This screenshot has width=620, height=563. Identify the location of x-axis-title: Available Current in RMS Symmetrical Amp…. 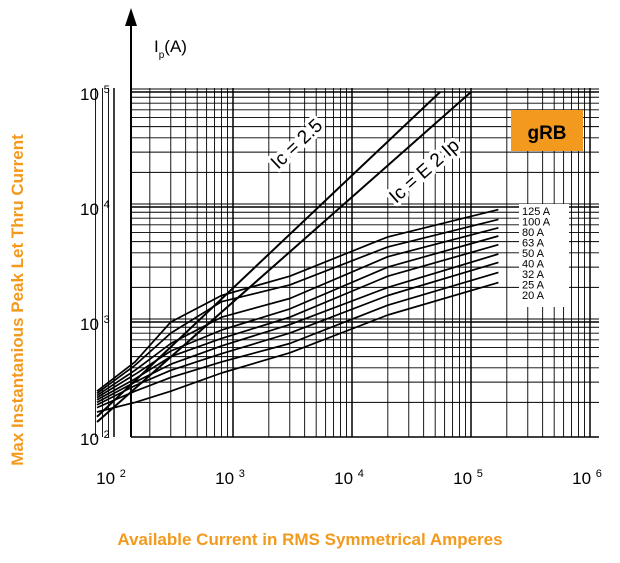
(310, 539).